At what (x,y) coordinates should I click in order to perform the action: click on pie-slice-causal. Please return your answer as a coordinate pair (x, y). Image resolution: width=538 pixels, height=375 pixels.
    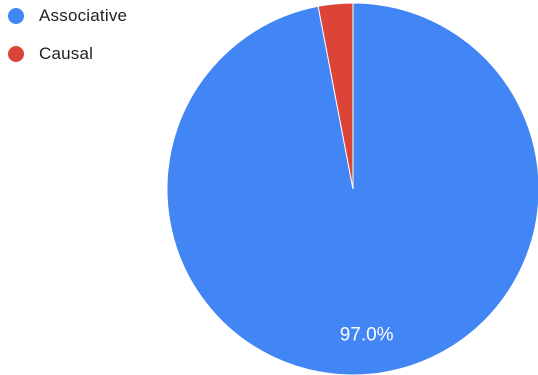
    Looking at the image, I should click on (335, 96).